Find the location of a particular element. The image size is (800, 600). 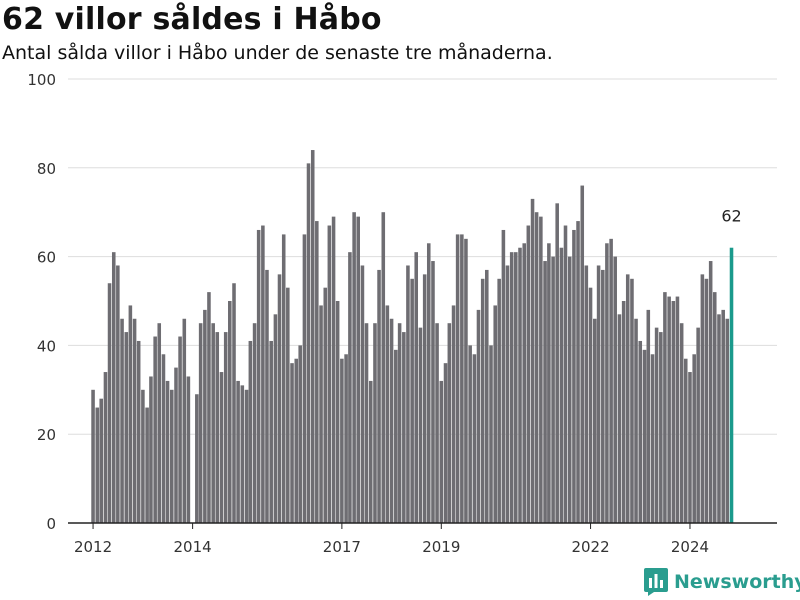

y-tick-label: 60 is located at coordinates (46, 258).